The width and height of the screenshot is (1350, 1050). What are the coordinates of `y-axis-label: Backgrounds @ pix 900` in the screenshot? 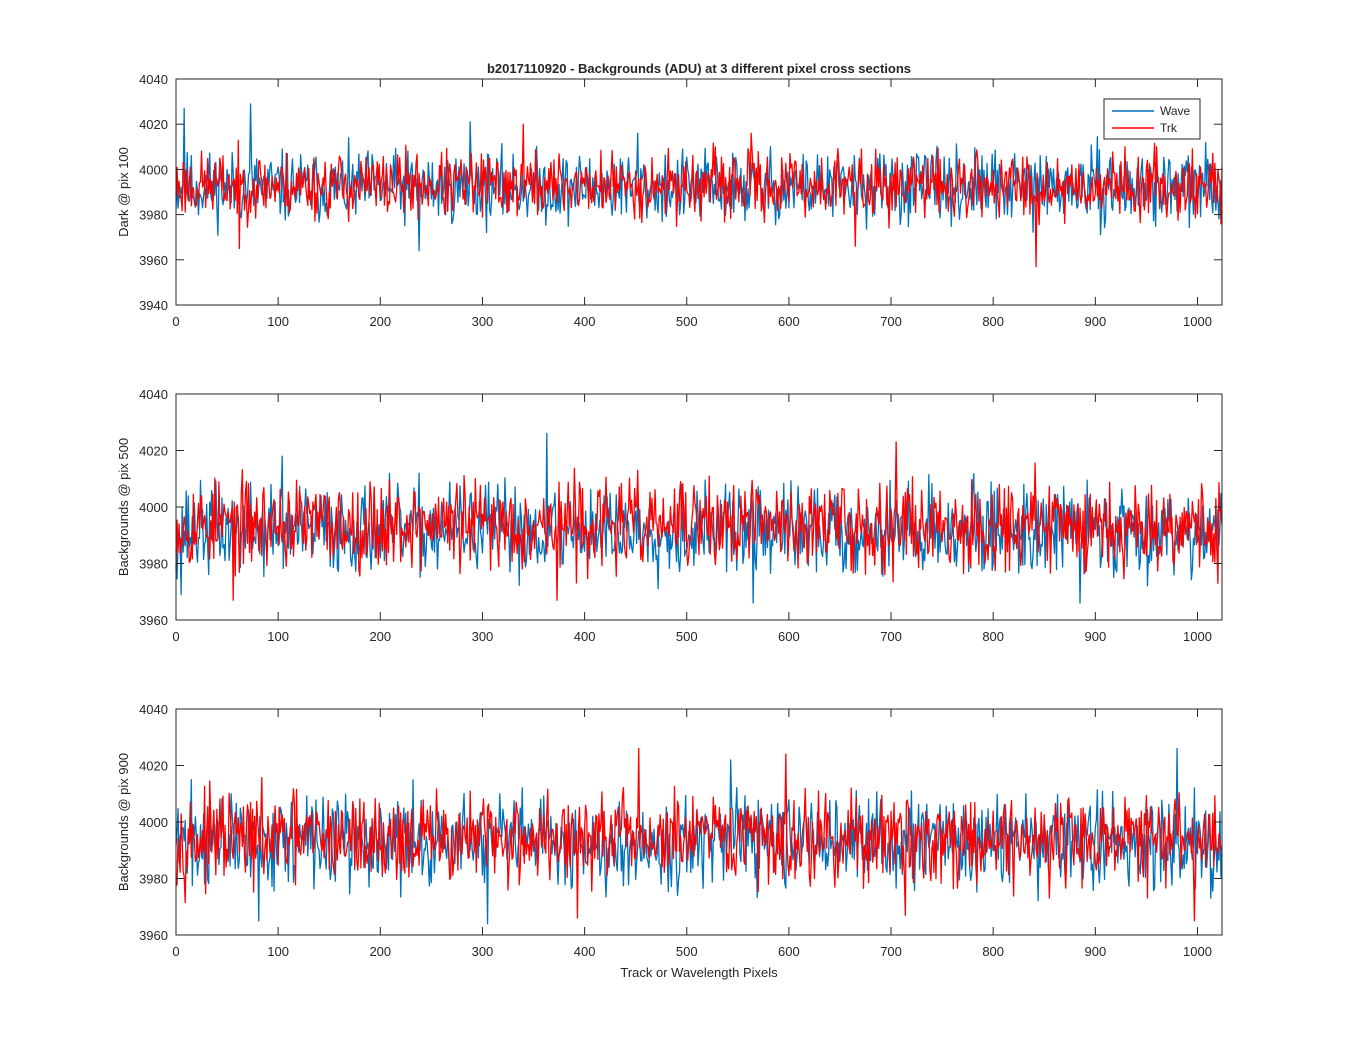 It's located at (123, 822).